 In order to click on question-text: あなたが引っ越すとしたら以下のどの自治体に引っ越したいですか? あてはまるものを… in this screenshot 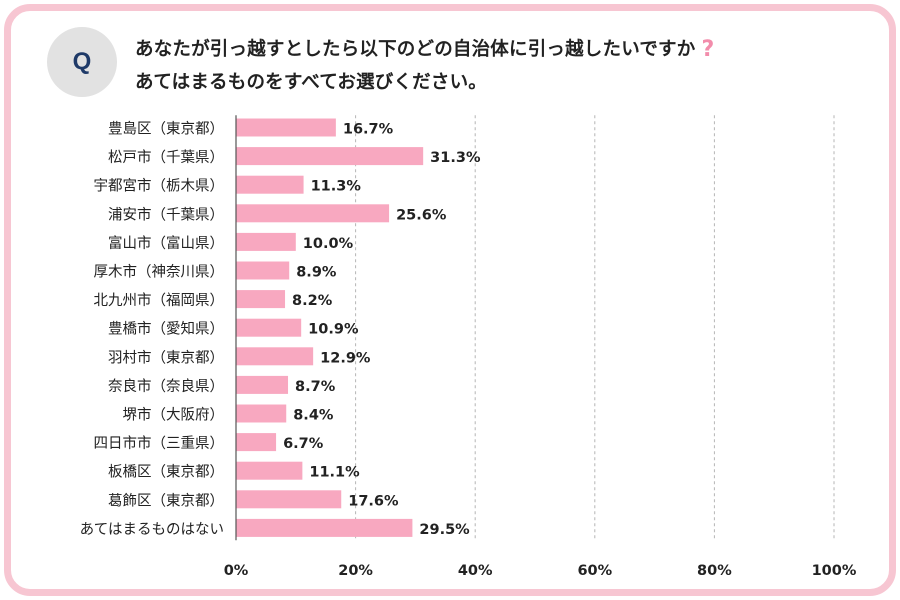, I will do `click(500, 66)`.